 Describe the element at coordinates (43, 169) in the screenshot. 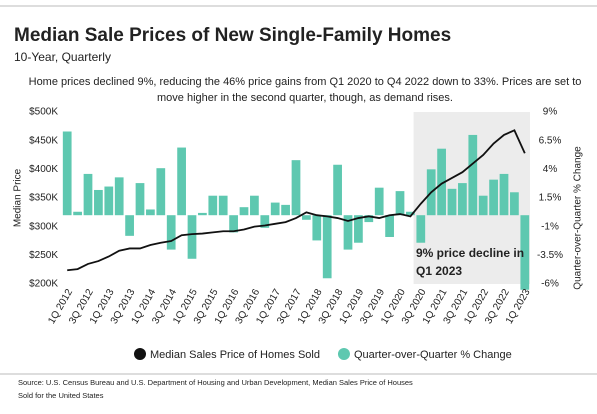

I see `y-tick-label: $400K` at that location.